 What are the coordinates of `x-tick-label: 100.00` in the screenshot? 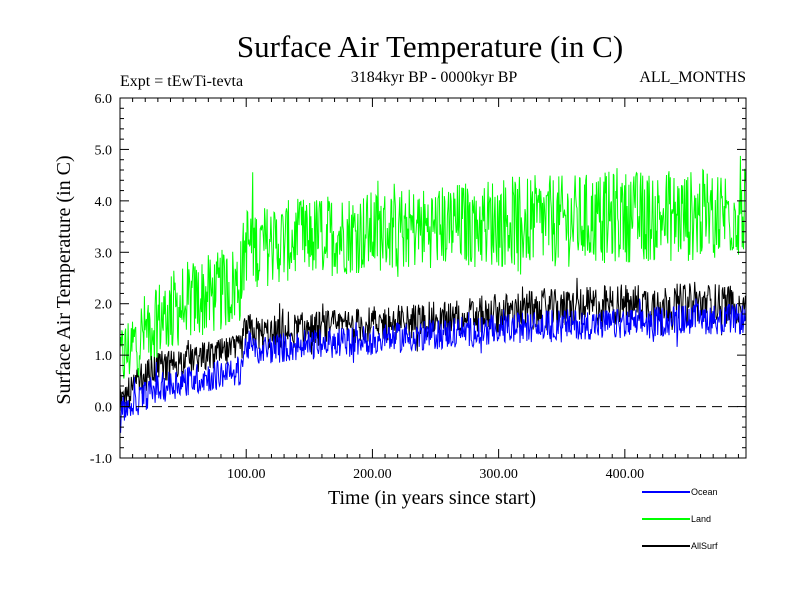 It's located at (246, 474).